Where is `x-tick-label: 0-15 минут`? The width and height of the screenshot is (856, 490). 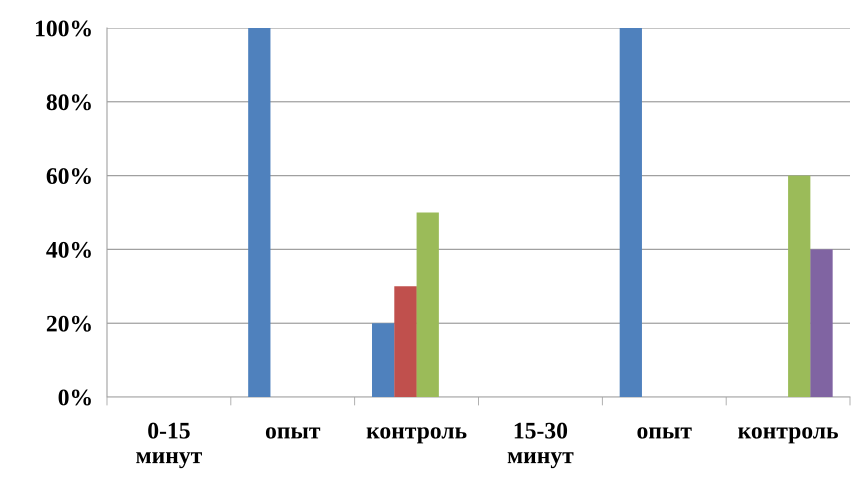 x-tick-label: 0-15 минут is located at coordinates (169, 445).